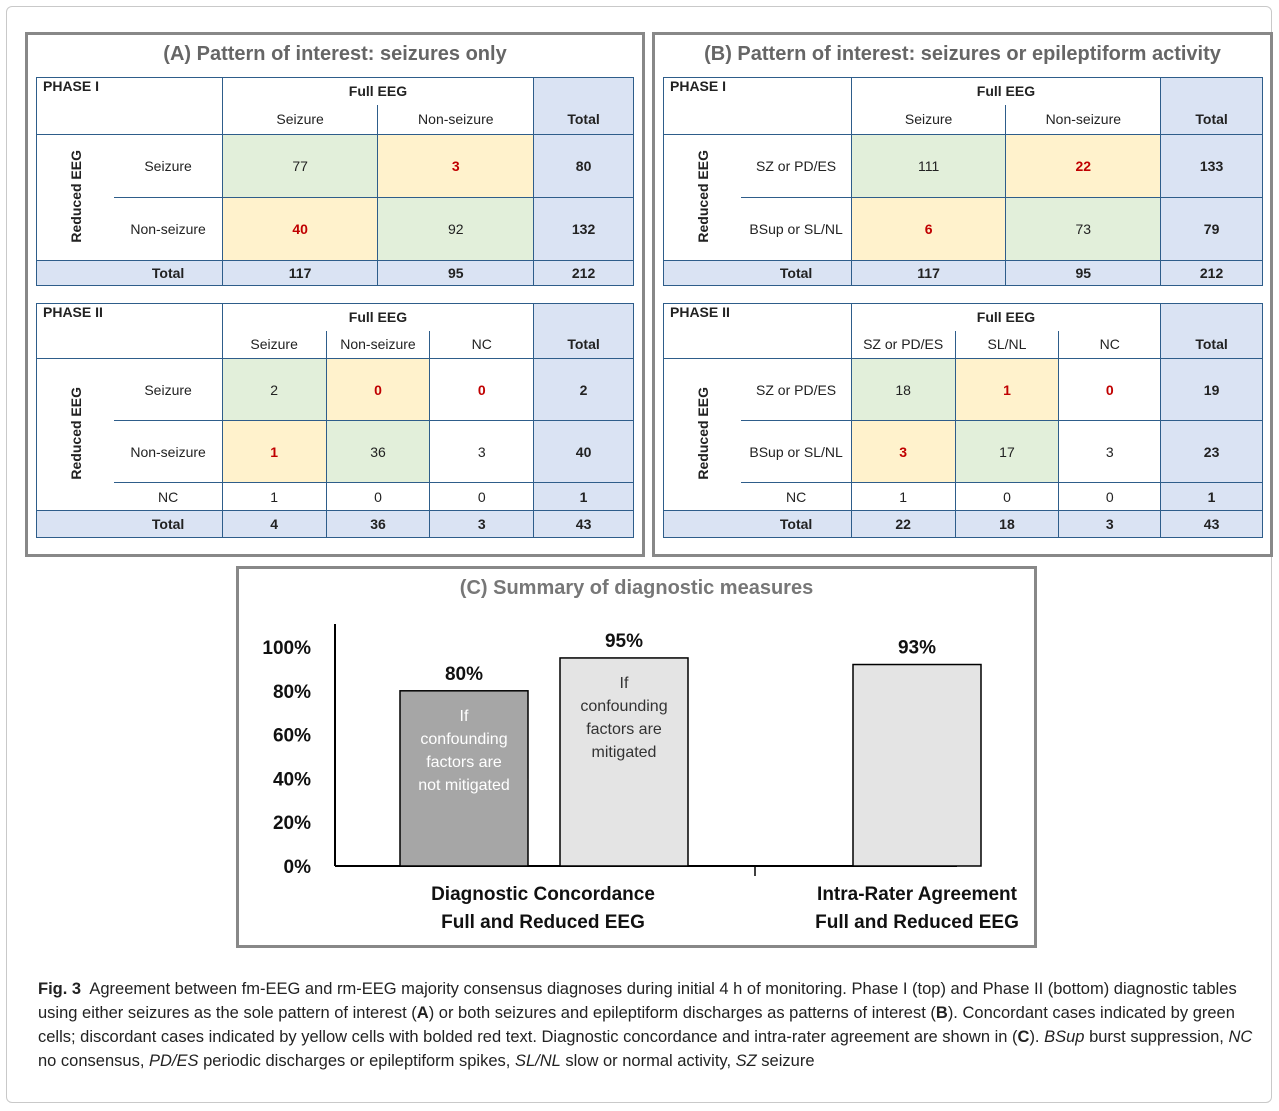  I want to click on caption-abbr: SL/NL, so click(537, 1061).